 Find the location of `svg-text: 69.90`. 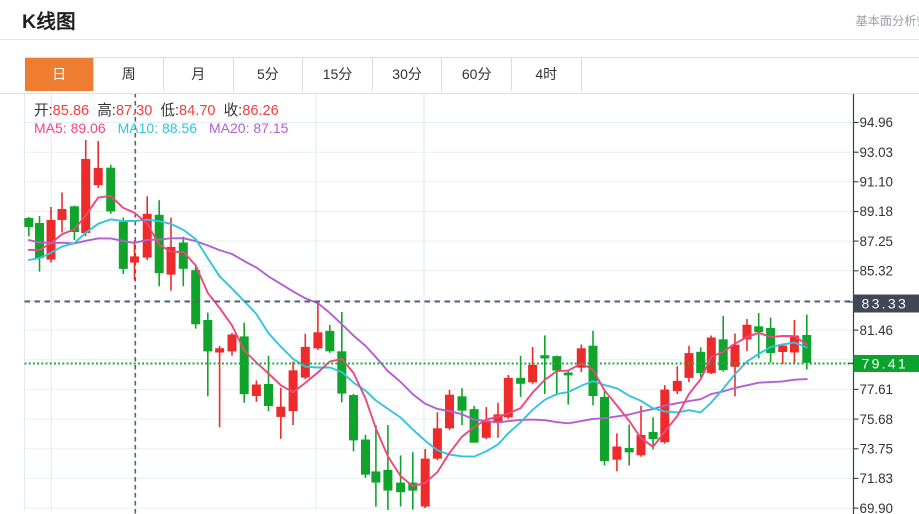

svg-text: 69.90 is located at coordinates (877, 507).